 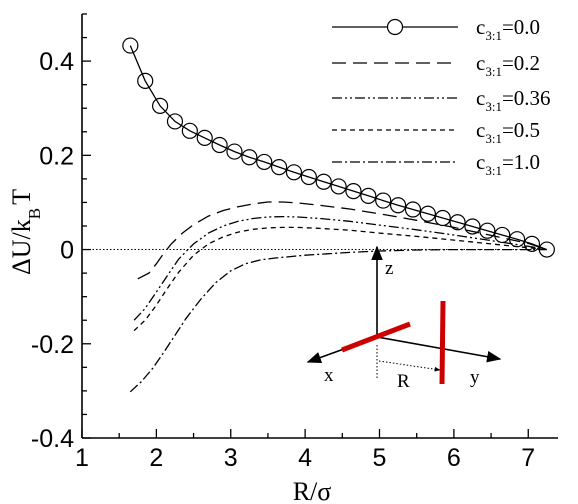 I want to click on y-tick-label: 0, so click(x=67, y=251).